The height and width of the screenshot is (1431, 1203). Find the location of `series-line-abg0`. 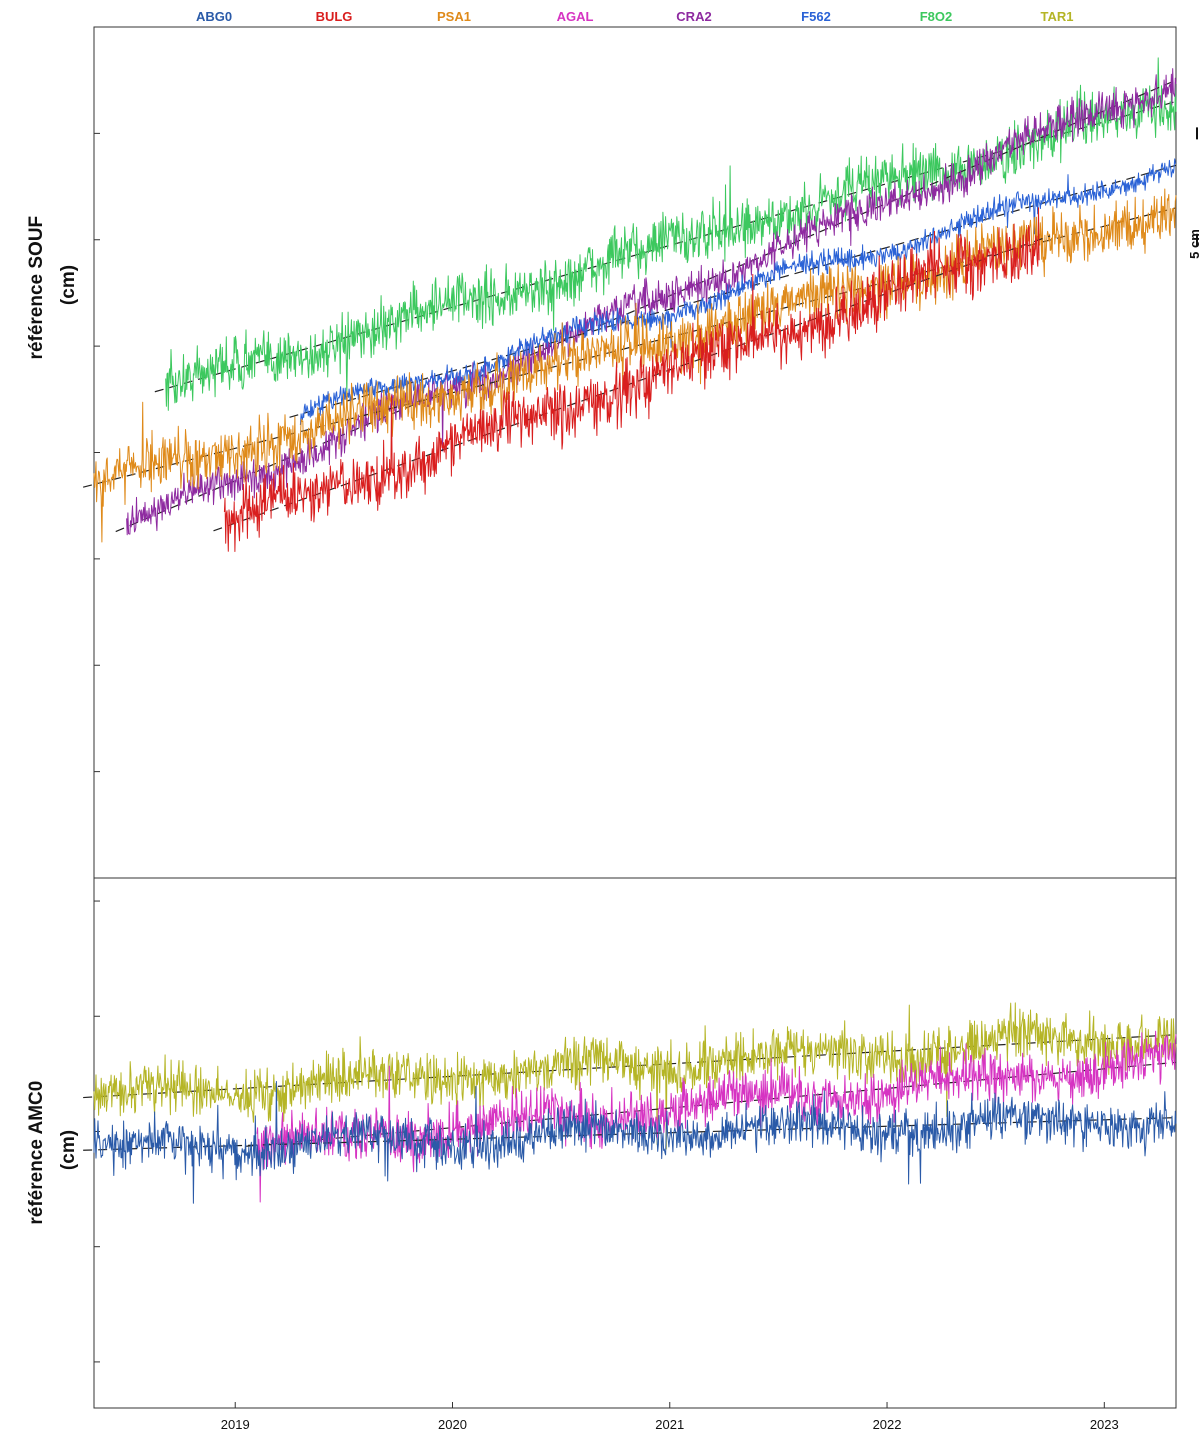

series-line-abg0 is located at coordinates (635, 1142).